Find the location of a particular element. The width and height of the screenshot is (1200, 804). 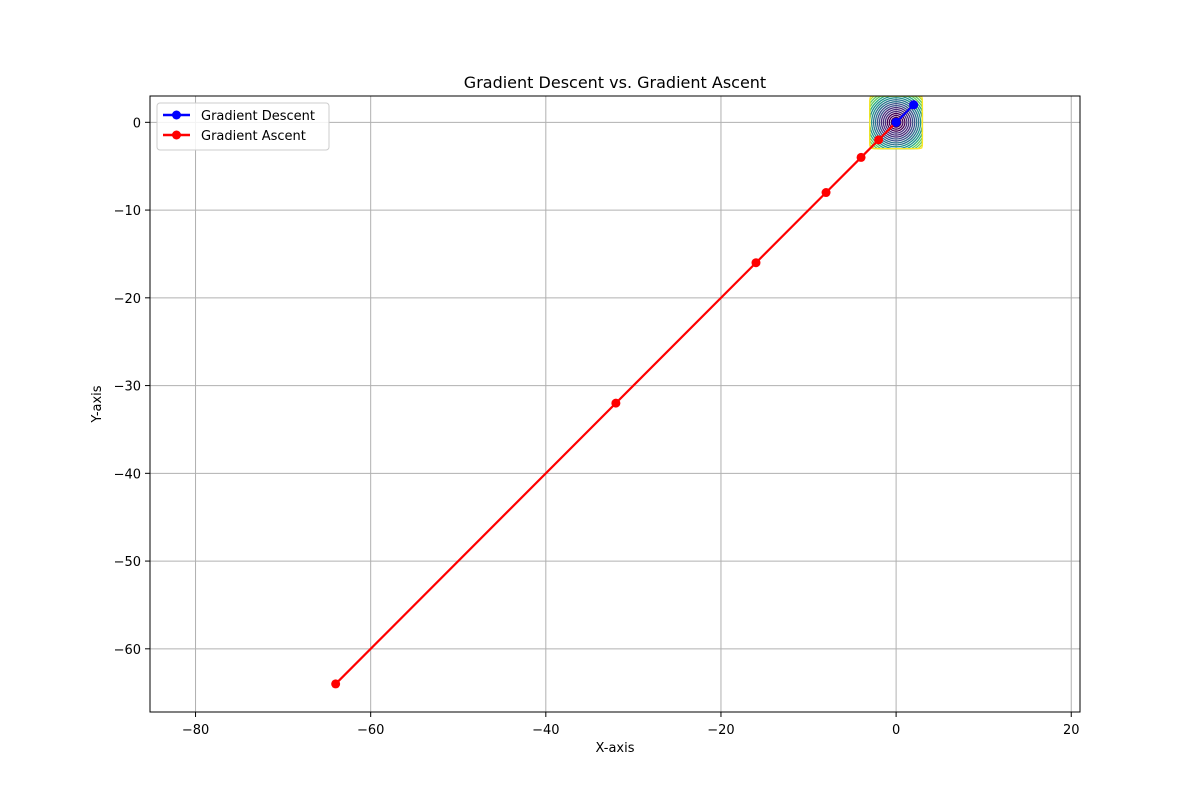

chart-title: Gradient Descent vs. Gradient Ascent is located at coordinates (615, 82).